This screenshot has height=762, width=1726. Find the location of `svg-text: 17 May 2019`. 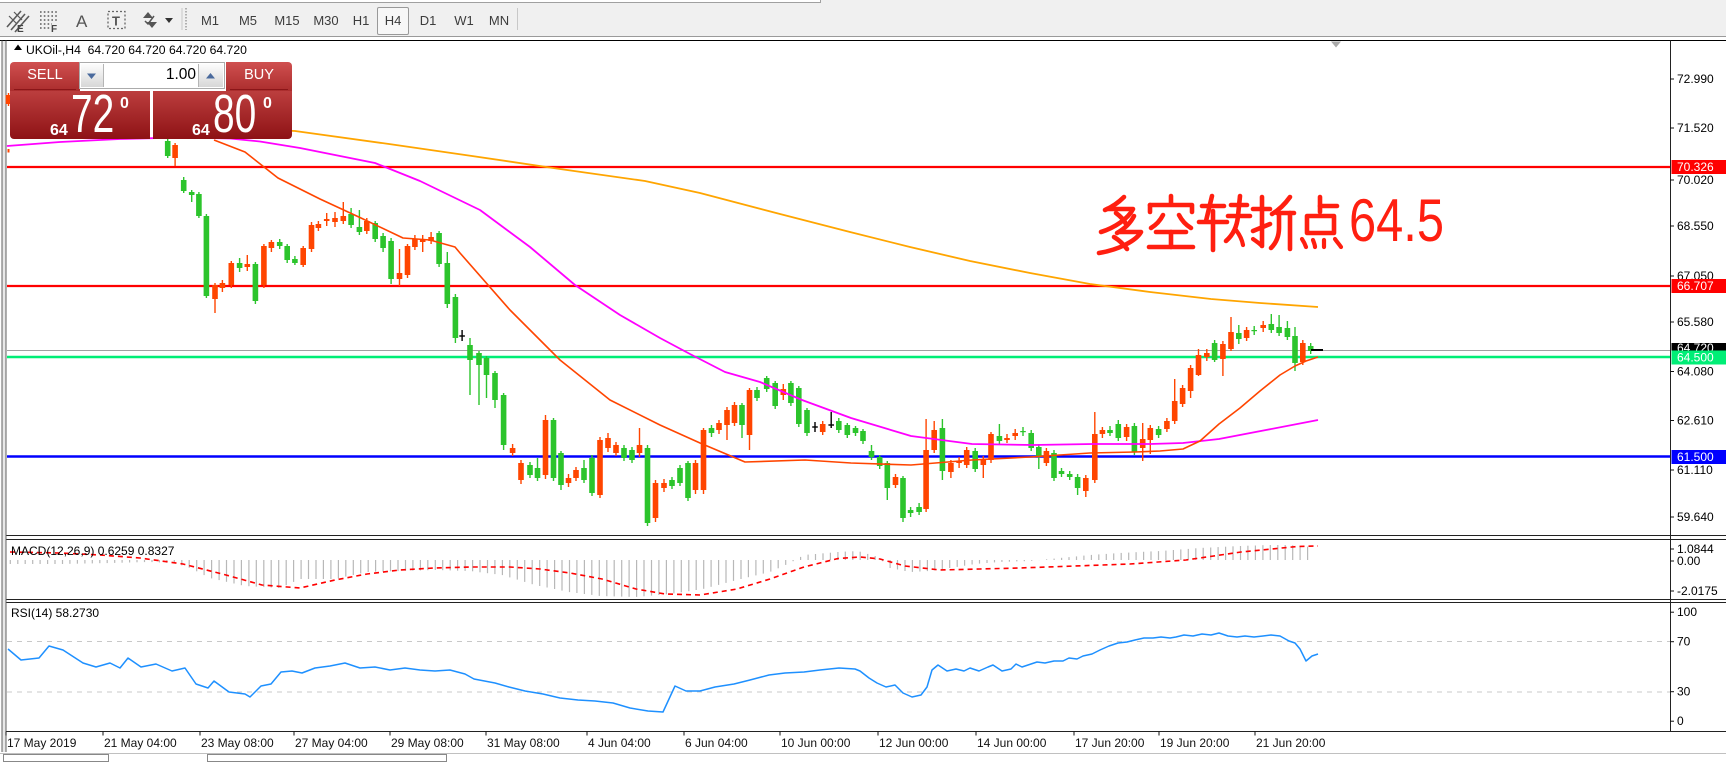

svg-text: 17 May 2019 is located at coordinates (42, 743).